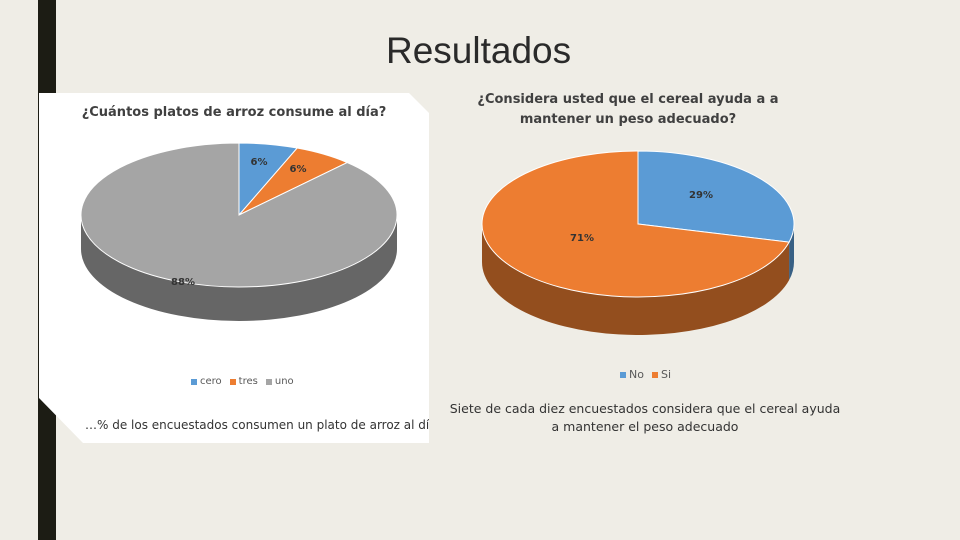 The height and width of the screenshot is (540, 960). What do you see at coordinates (211, 381) in the screenshot?
I see `legend-label-cero: cero` at bounding box center [211, 381].